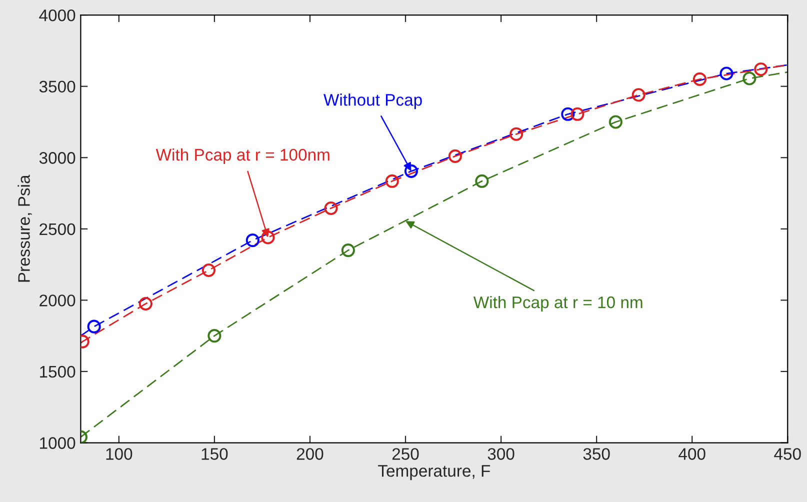 The height and width of the screenshot is (502, 807). Describe the element at coordinates (310, 454) in the screenshot. I see `x-tick-label: 200` at that location.